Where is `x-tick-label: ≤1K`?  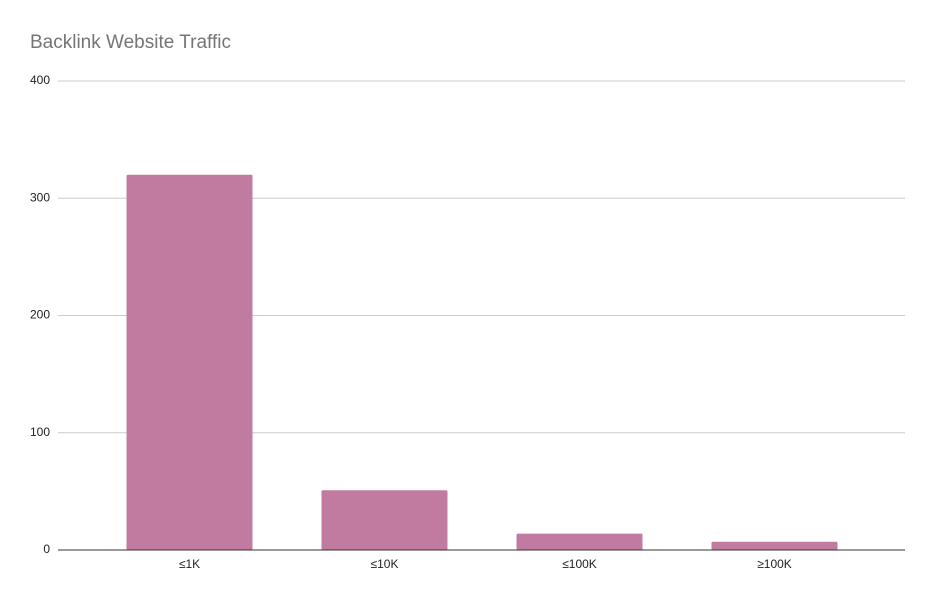 x-tick-label: ≤1K is located at coordinates (189, 564).